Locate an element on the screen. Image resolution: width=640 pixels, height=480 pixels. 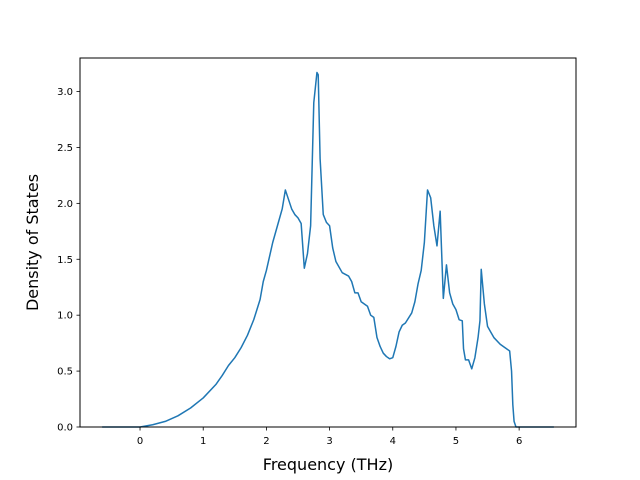
x-tick-label: 1 is located at coordinates (203, 441).